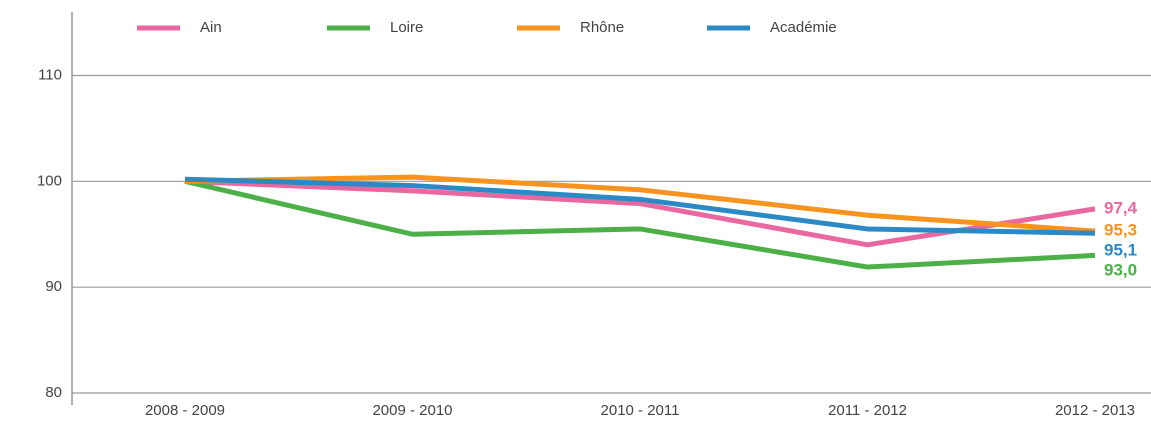 This screenshot has height=423, width=1151. I want to click on legend-label: Loire, so click(406, 27).